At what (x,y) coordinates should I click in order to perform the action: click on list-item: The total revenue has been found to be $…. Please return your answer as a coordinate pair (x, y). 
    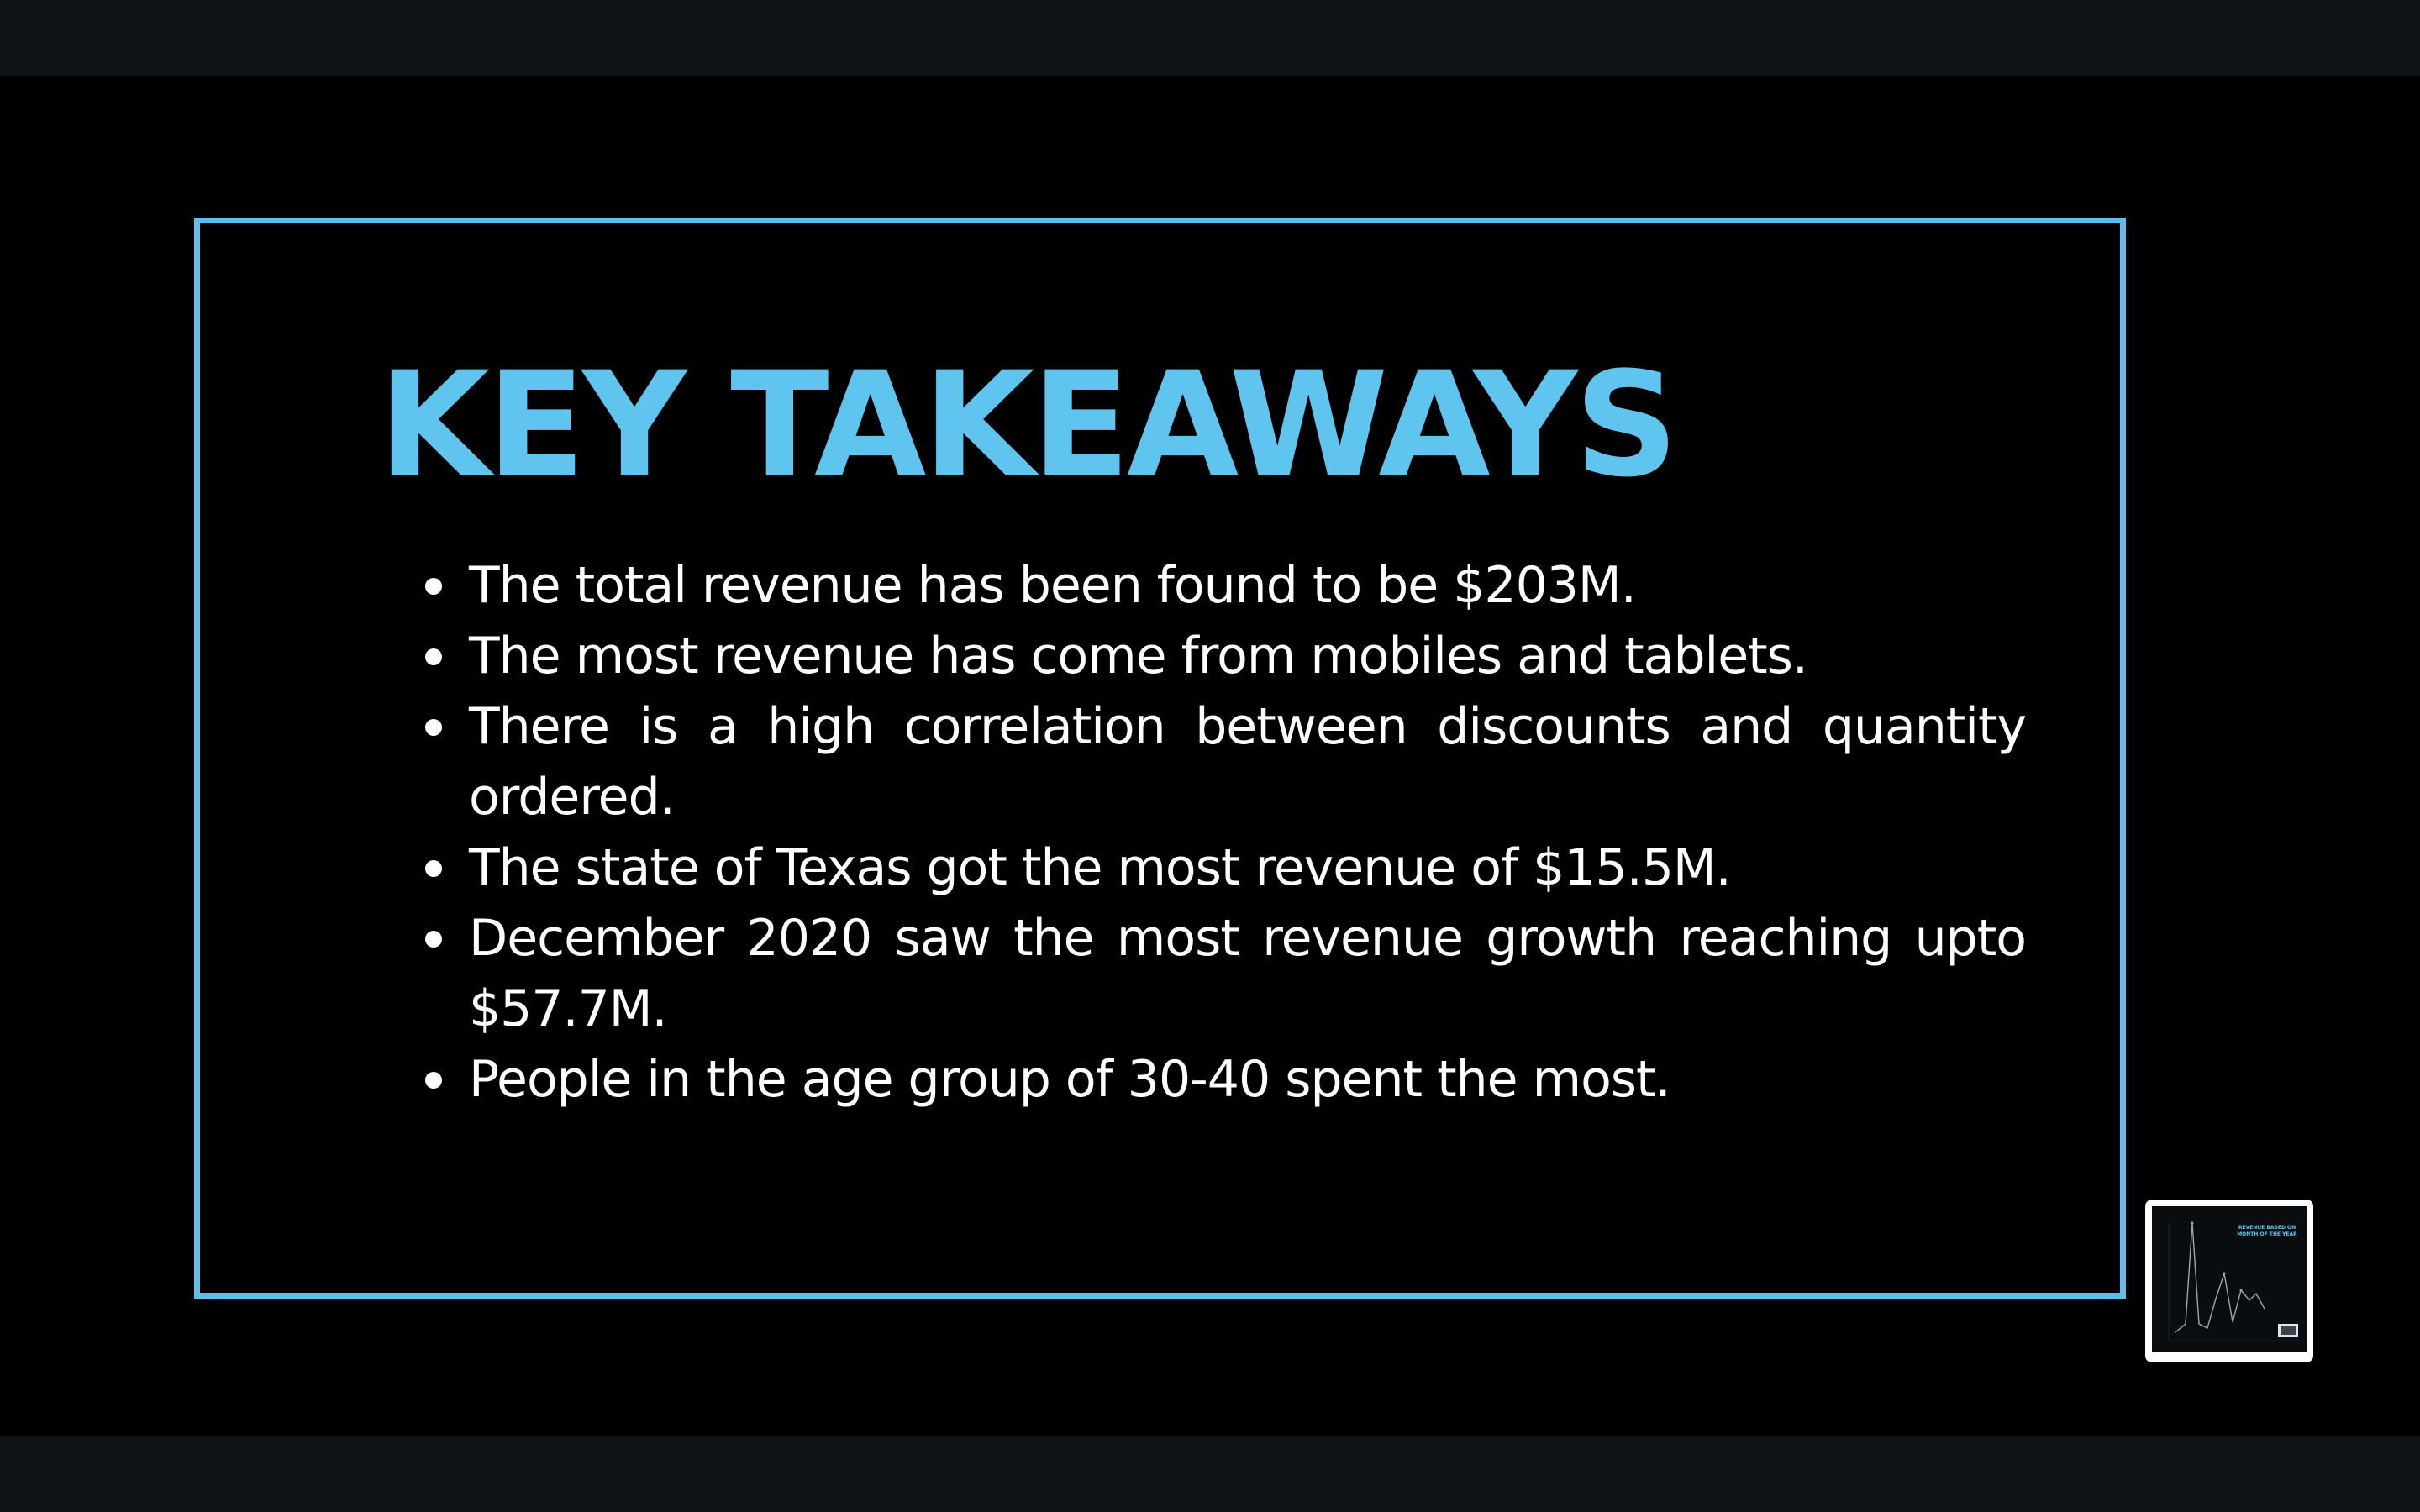
    Looking at the image, I should click on (1225, 585).